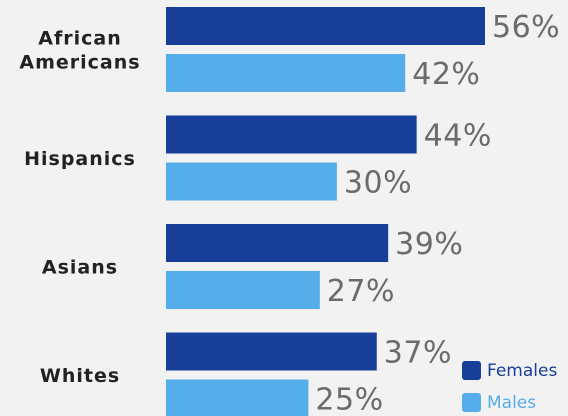 The height and width of the screenshot is (416, 568). I want to click on value-label-males-whites: 25%, so click(349, 399).